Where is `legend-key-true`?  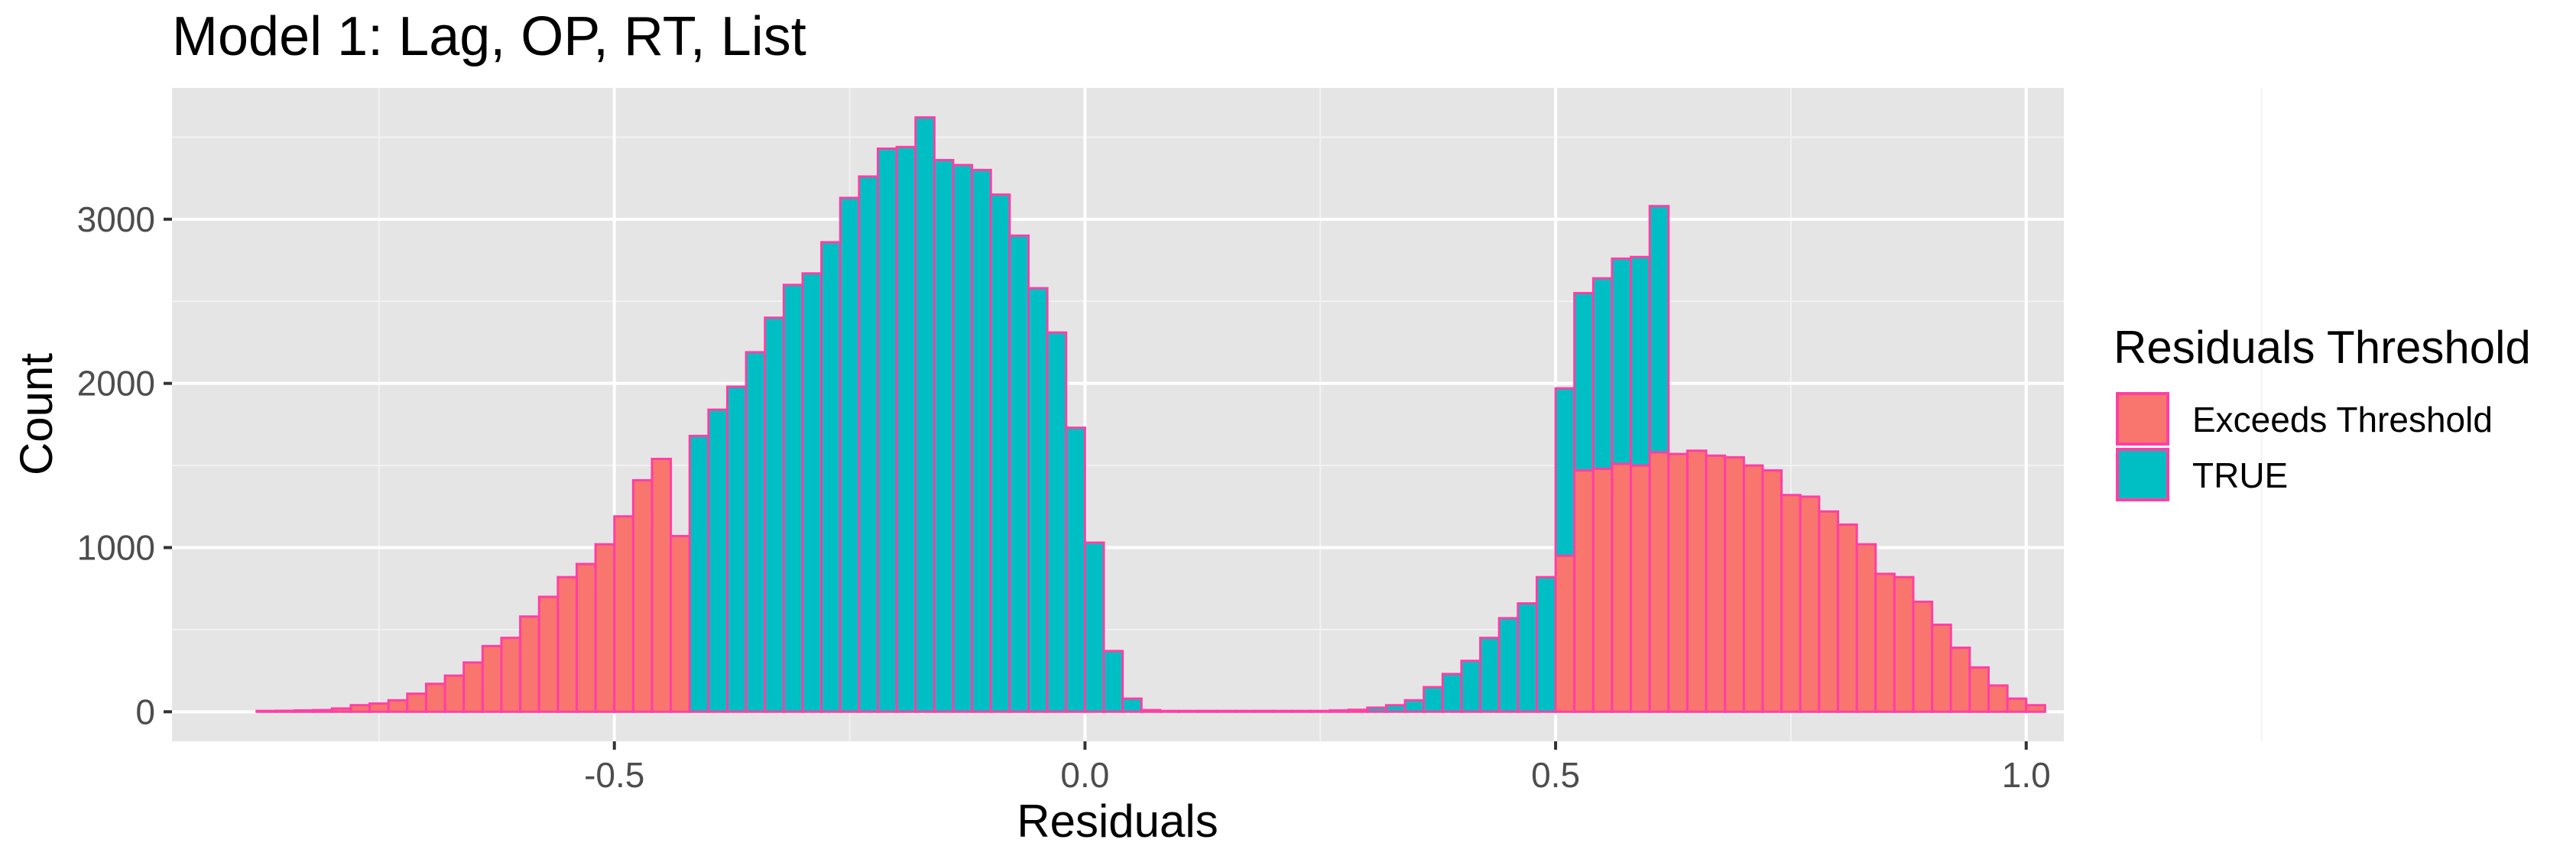 legend-key-true is located at coordinates (2142, 474).